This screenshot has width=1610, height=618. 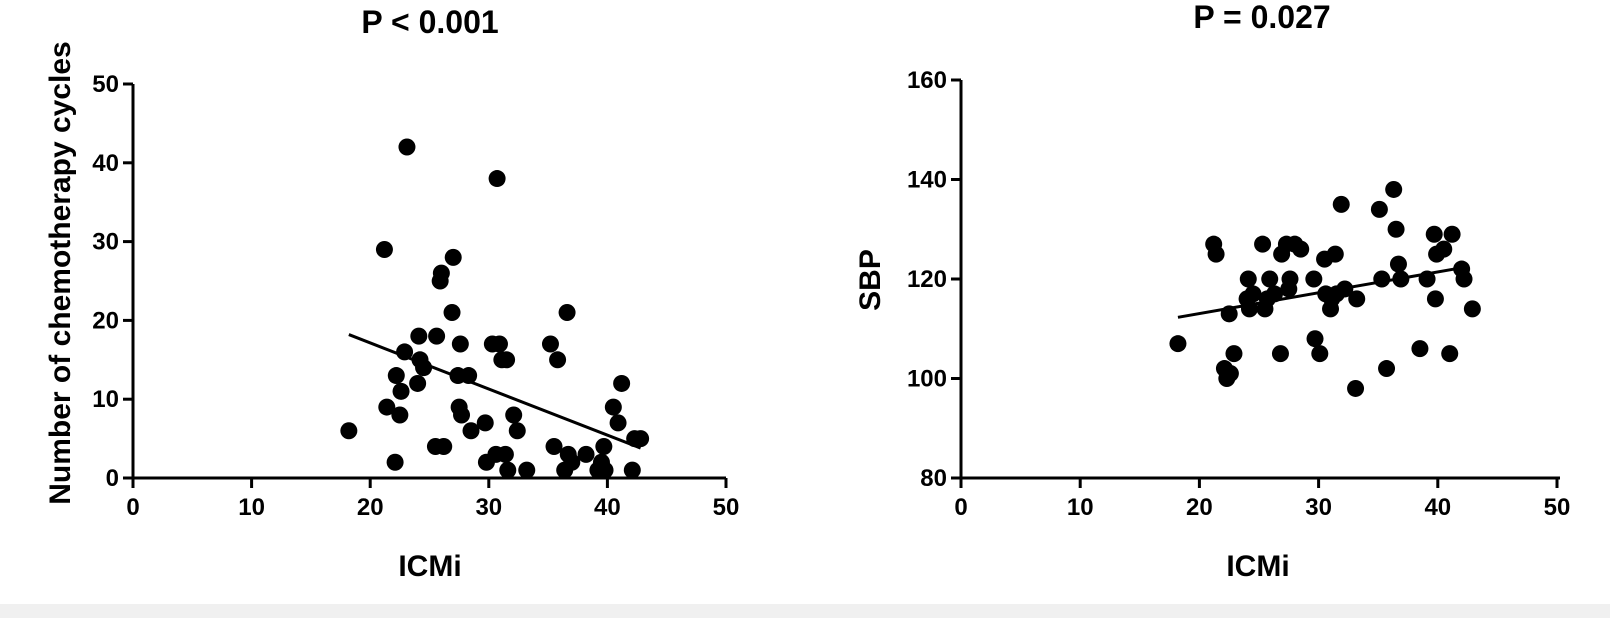 I want to click on panel-left-y-tick-label: 20, so click(x=105, y=320).